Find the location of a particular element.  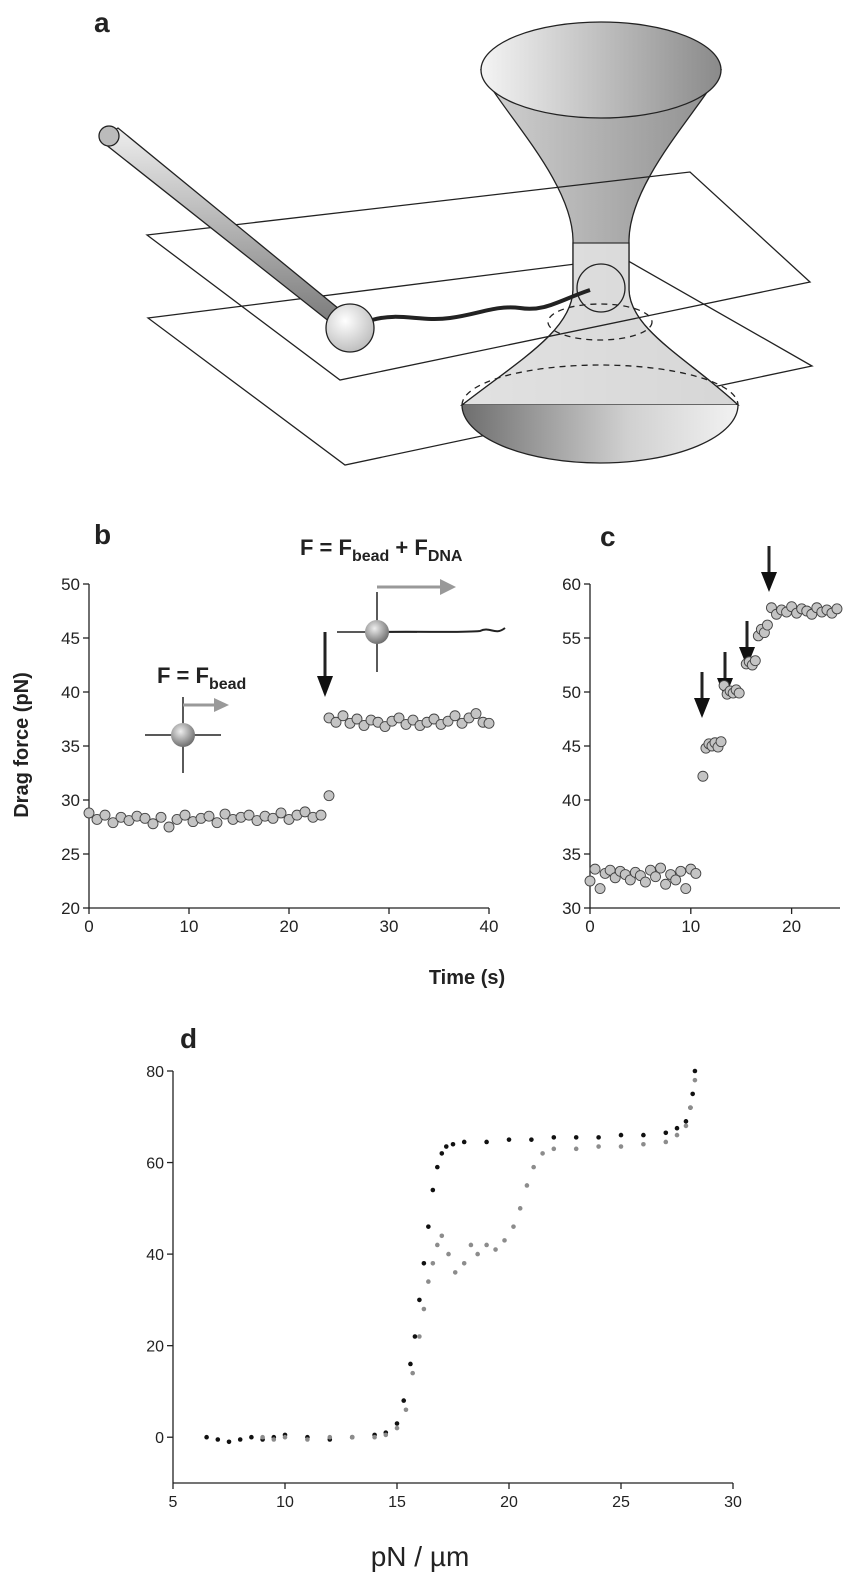

dna is located at coordinates (481, 305).